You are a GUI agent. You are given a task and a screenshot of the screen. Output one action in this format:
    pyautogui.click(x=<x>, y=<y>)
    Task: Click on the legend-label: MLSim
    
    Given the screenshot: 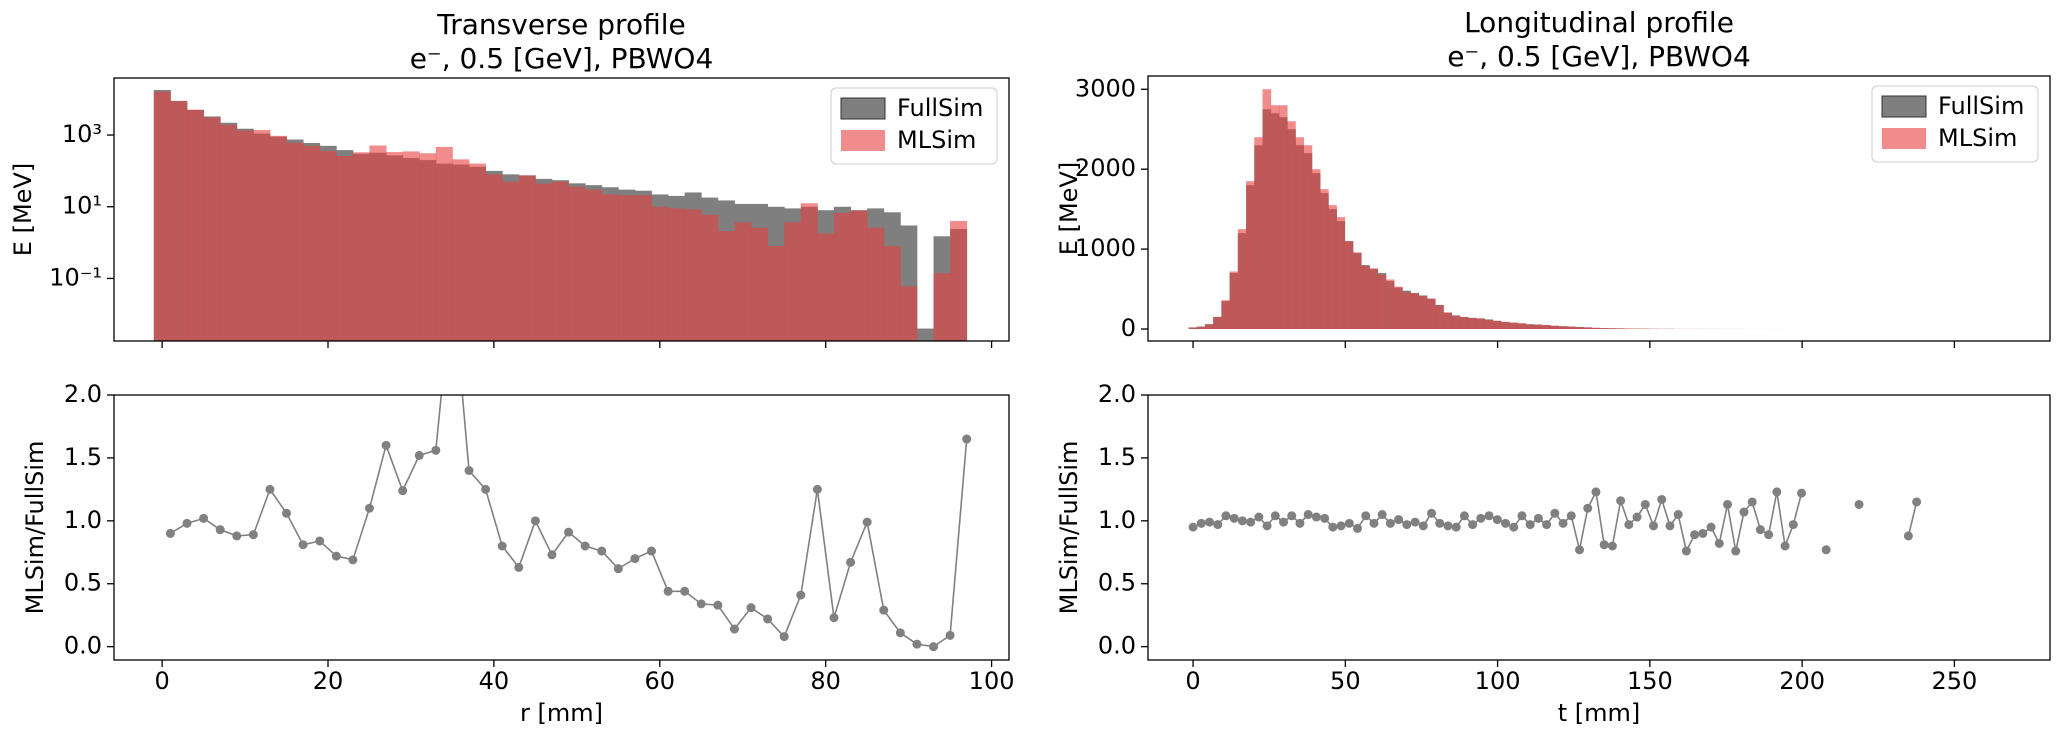 What is the action you would take?
    pyautogui.click(x=1977, y=138)
    